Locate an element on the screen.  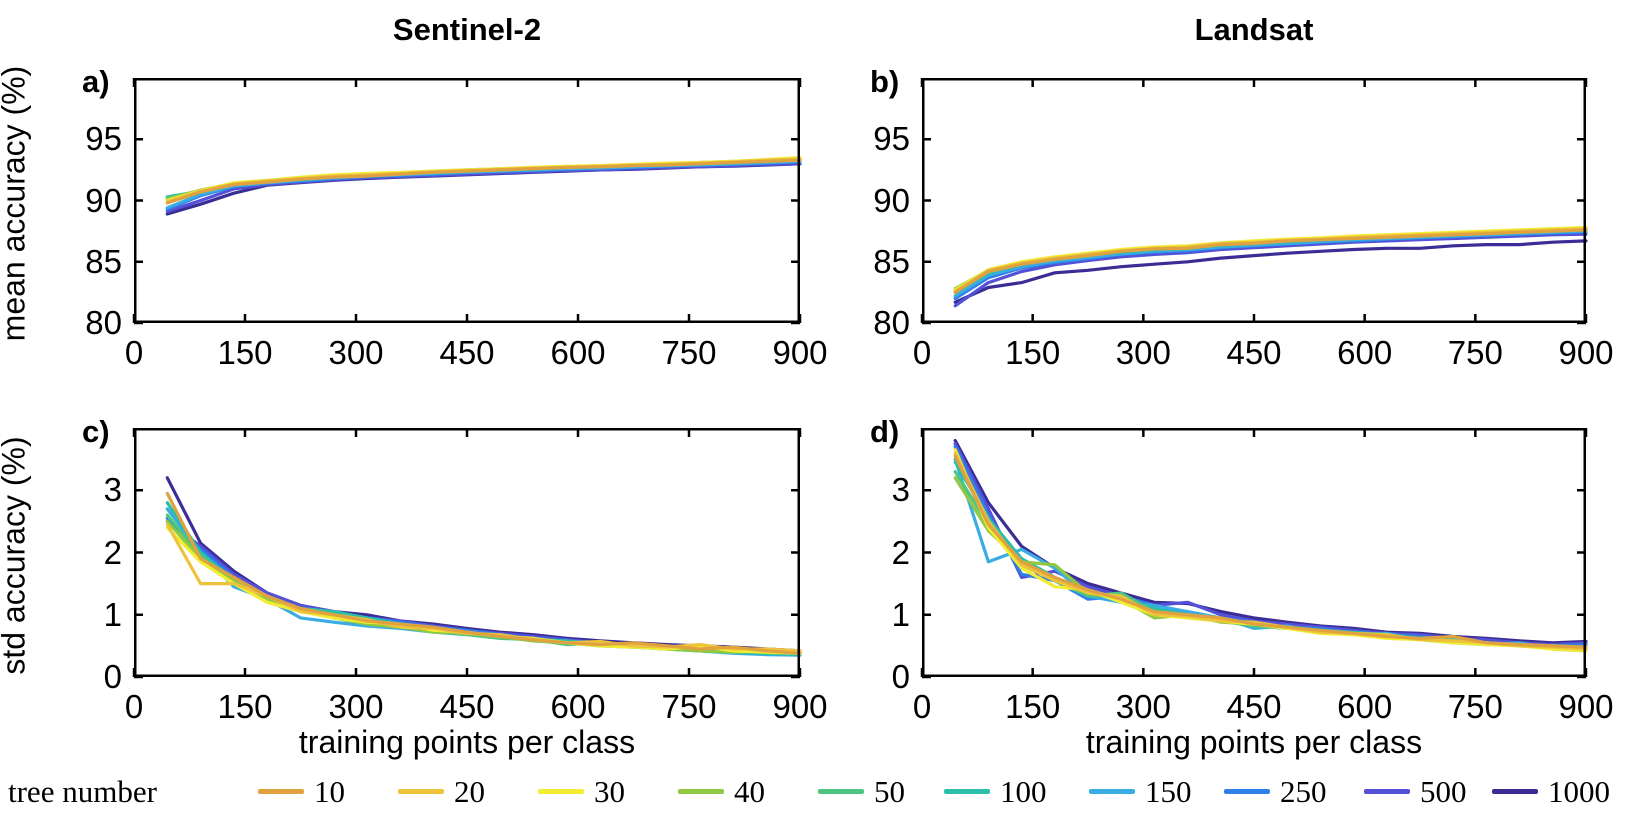
plot-a-xtick-label: 900 is located at coordinates (800, 352).